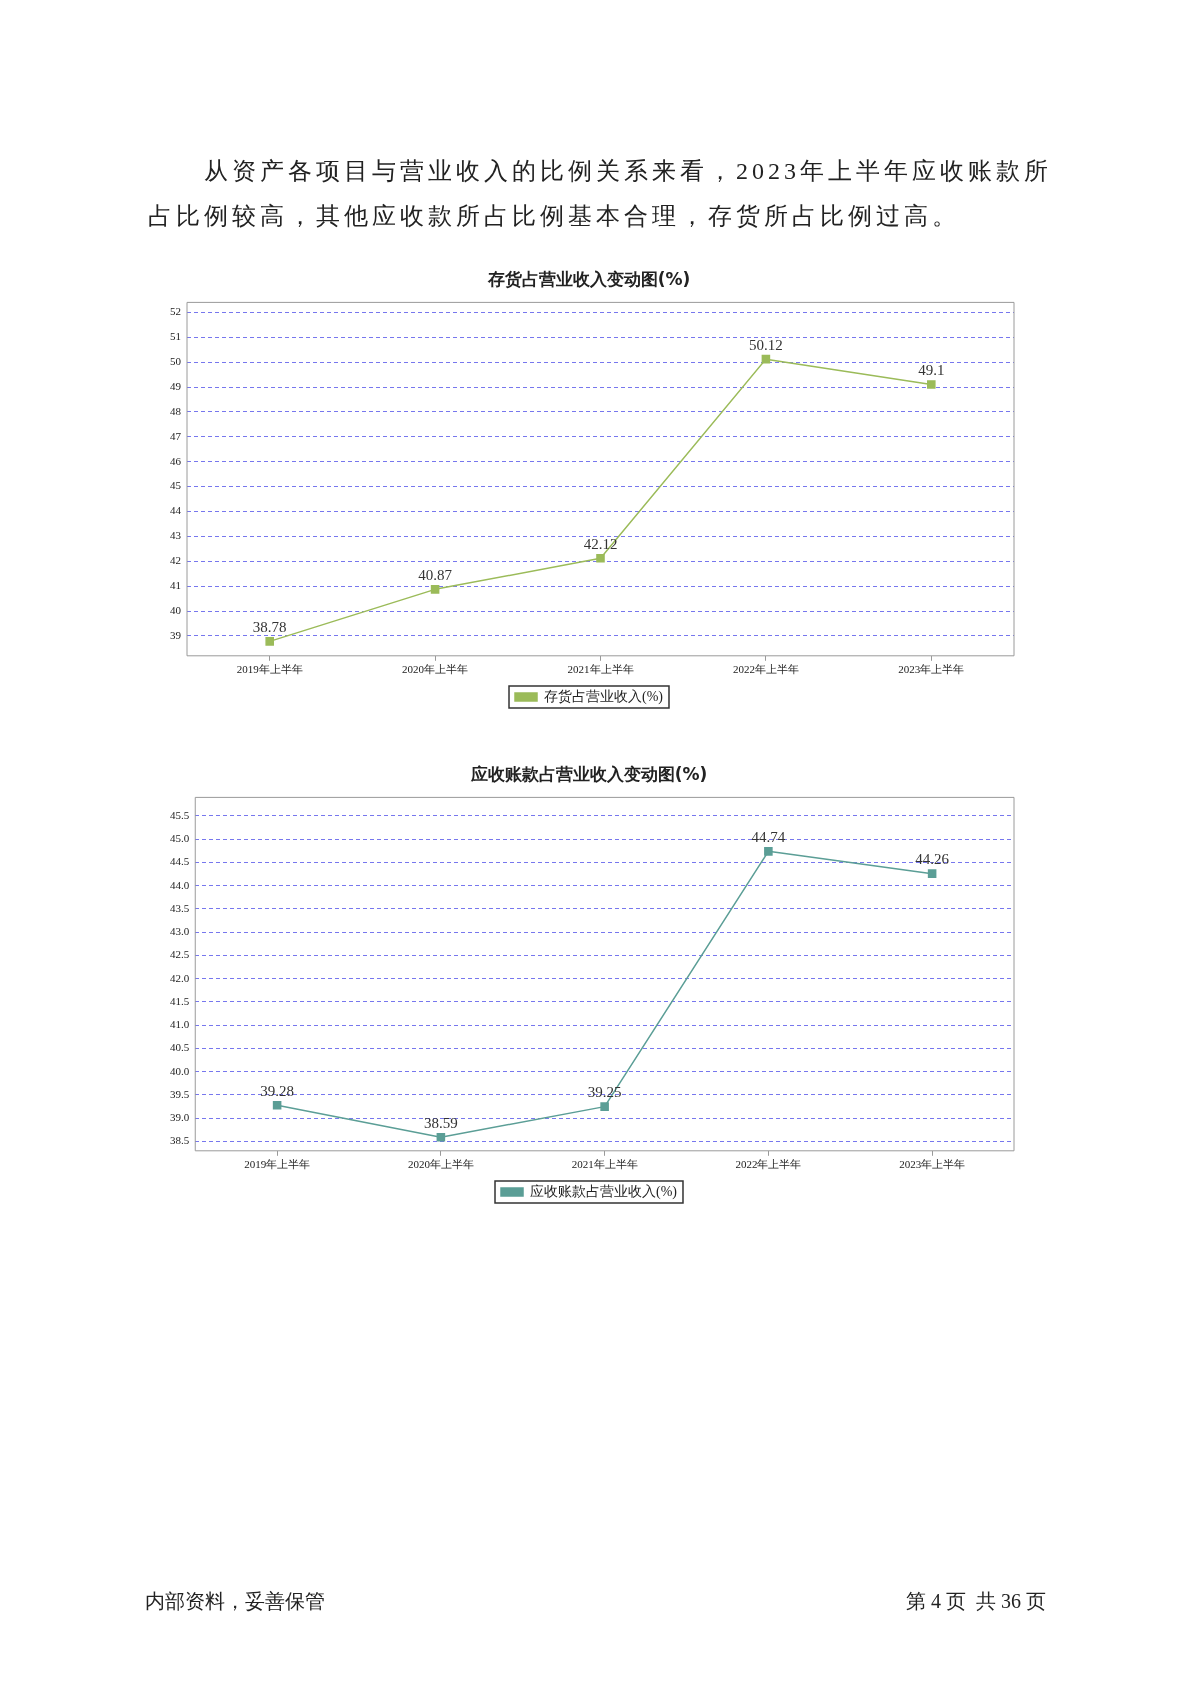 This screenshot has height=1684, width=1191. I want to click on y-tick-label: 48, so click(176, 410).